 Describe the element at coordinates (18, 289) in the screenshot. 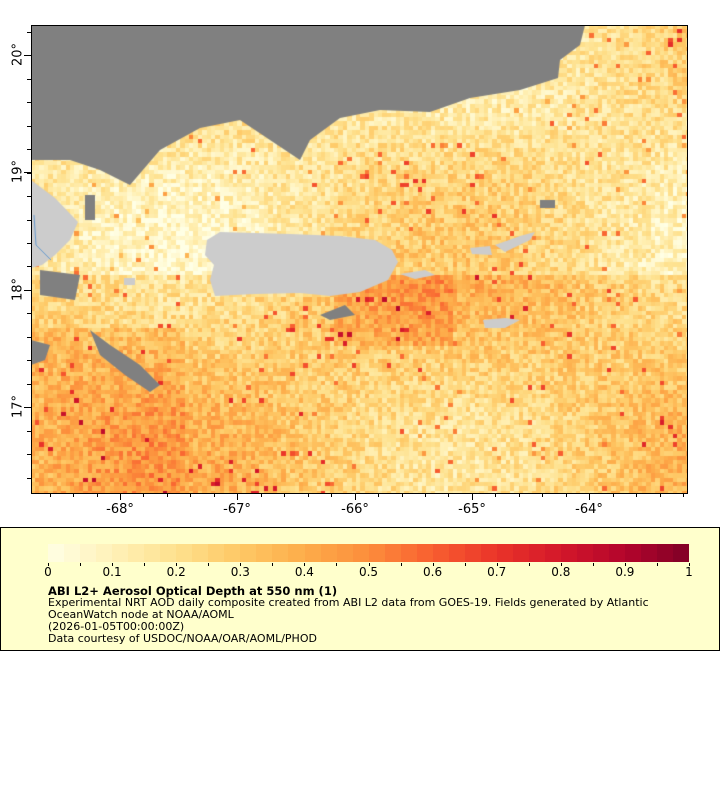

I see `y-tick-label: 18°` at that location.